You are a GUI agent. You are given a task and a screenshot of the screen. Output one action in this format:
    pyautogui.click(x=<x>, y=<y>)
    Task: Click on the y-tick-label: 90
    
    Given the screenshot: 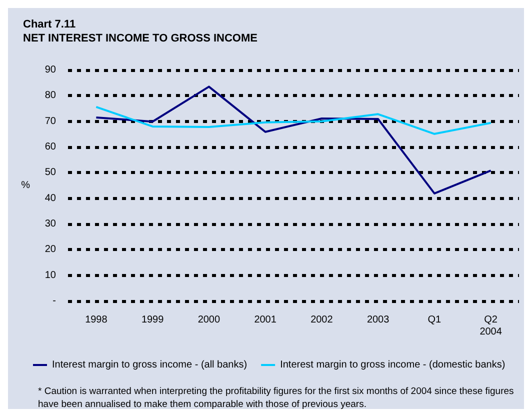 What is the action you would take?
    pyautogui.click(x=50, y=70)
    